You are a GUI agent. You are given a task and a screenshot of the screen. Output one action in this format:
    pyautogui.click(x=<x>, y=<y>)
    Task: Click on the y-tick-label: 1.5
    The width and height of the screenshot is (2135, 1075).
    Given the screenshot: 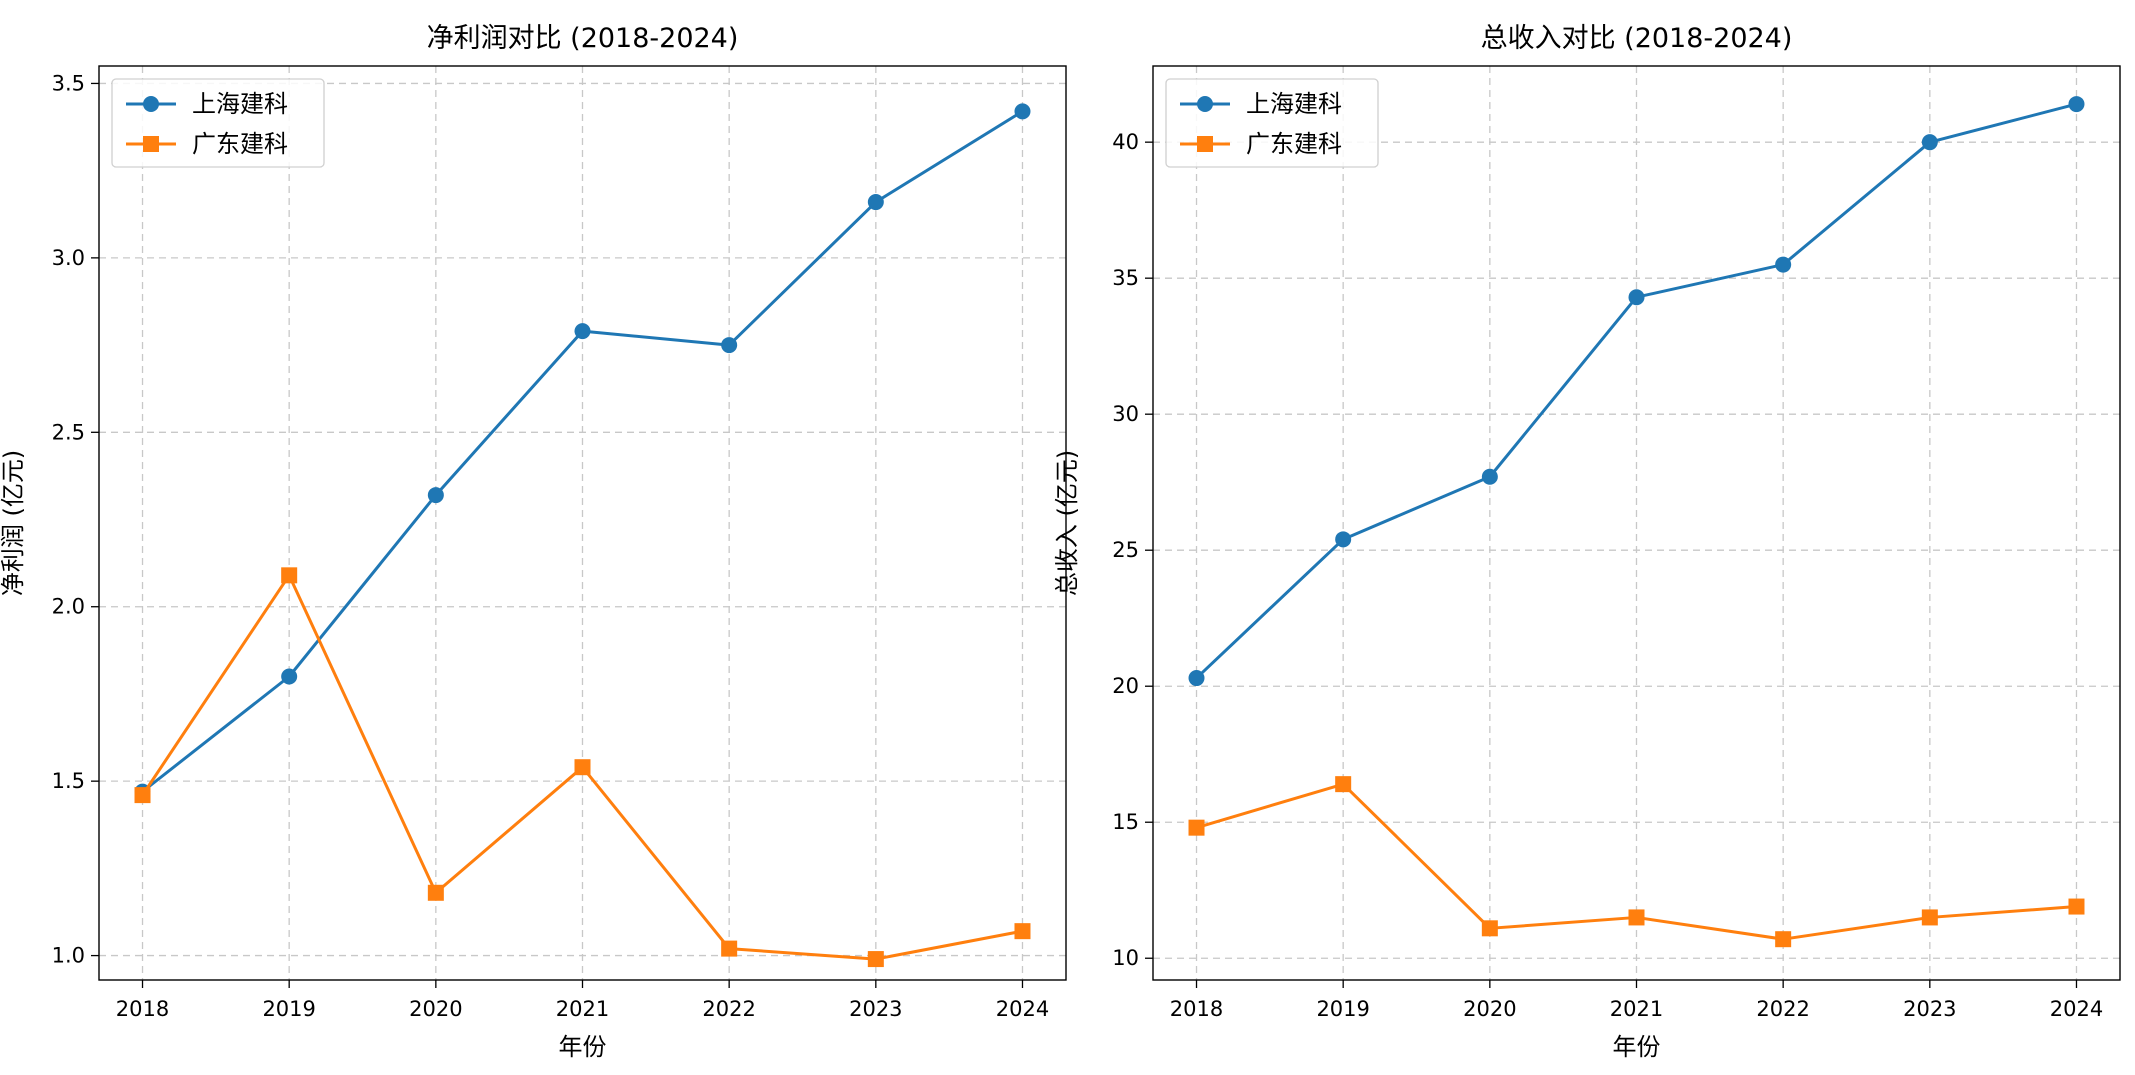 What is the action you would take?
    pyautogui.click(x=68, y=781)
    